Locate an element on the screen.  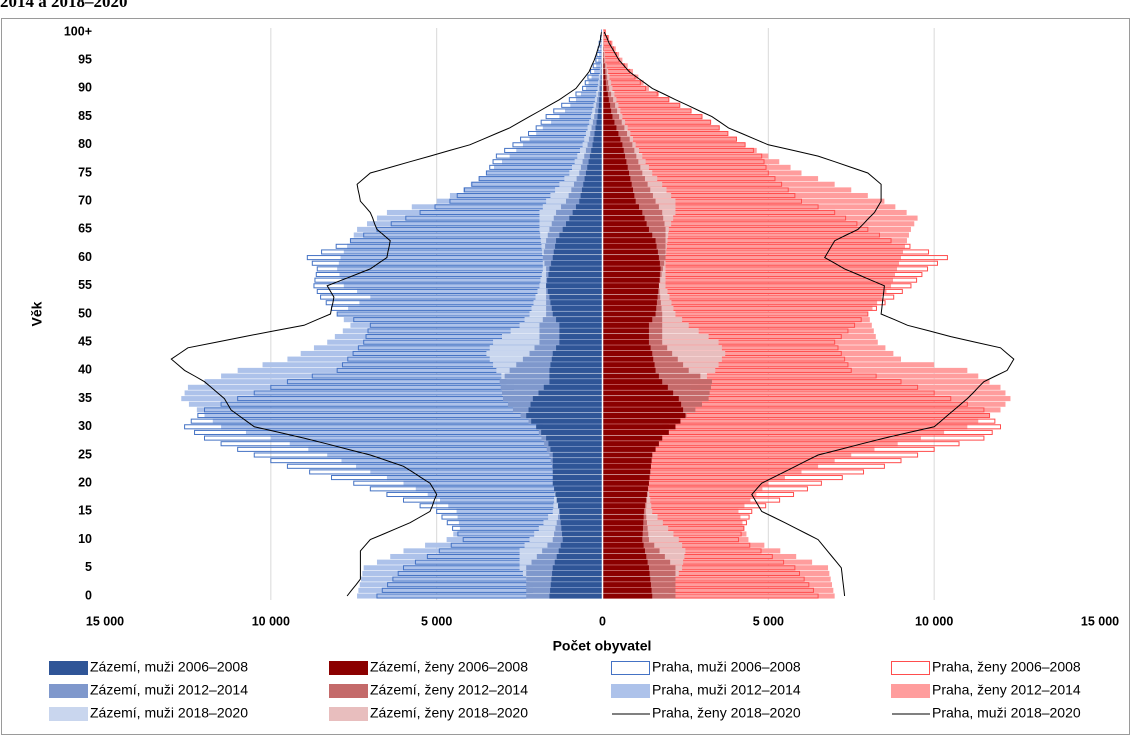
y-tick-label: 65 is located at coordinates (85, 229).